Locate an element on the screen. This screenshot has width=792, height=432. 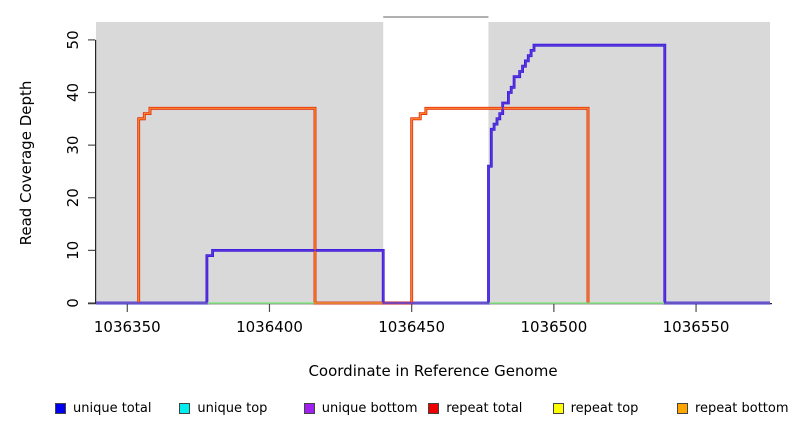
y-tick-label: 30 is located at coordinates (73, 145).